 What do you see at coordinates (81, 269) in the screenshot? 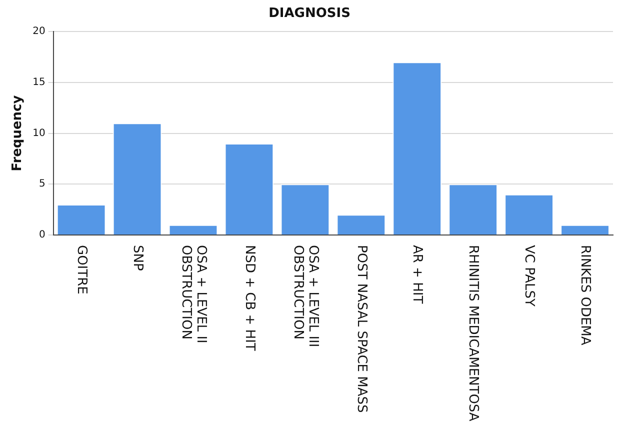
I see `x-tick-label: GOITRE` at bounding box center [81, 269].